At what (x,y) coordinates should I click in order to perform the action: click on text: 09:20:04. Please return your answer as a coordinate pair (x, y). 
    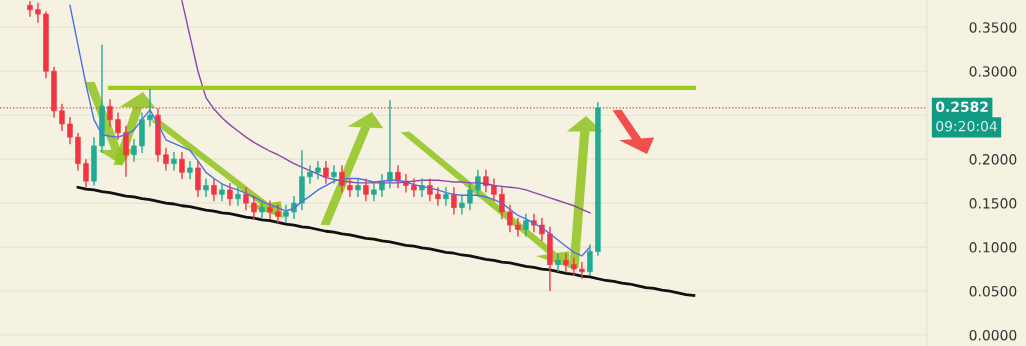
    Looking at the image, I should click on (966, 126).